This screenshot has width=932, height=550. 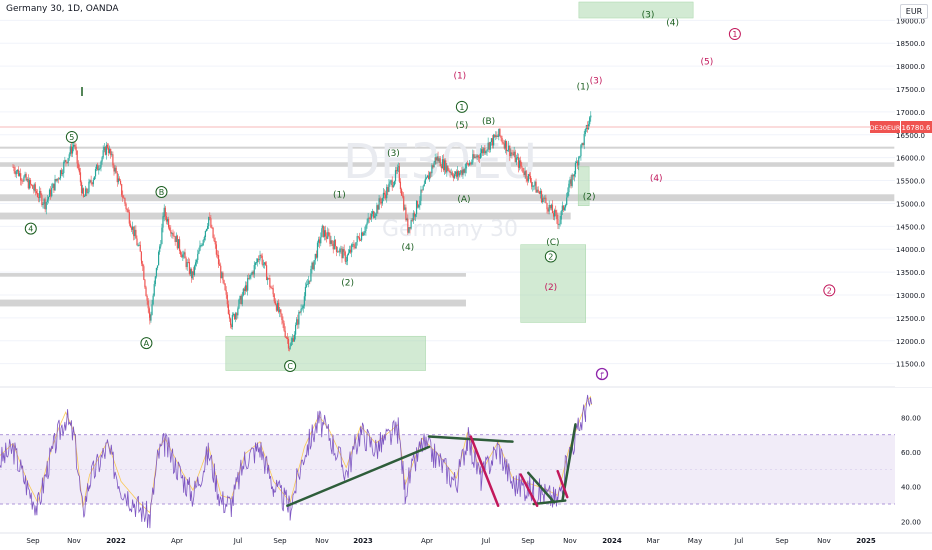 What do you see at coordinates (916, 128) in the screenshot?
I see `last-price-value: 16780.6` at bounding box center [916, 128].